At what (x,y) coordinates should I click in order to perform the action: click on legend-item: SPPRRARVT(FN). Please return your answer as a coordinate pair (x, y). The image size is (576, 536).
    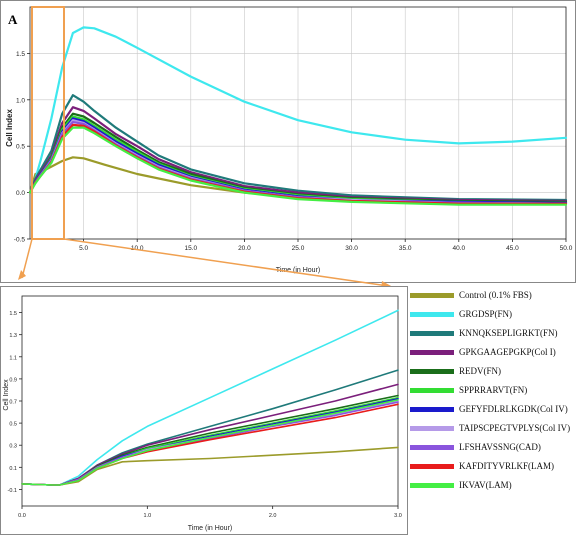
    Looking at the image, I should click on (468, 390).